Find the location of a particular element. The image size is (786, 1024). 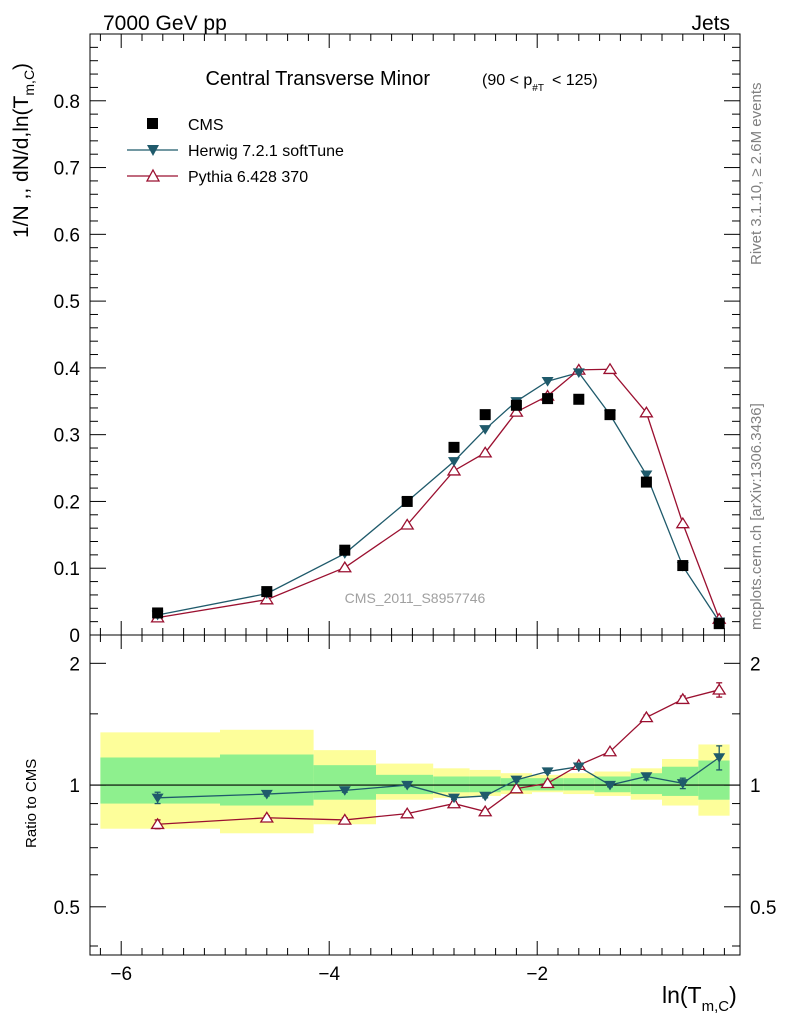

y-tick-label: 0.4 is located at coordinates (67, 369).